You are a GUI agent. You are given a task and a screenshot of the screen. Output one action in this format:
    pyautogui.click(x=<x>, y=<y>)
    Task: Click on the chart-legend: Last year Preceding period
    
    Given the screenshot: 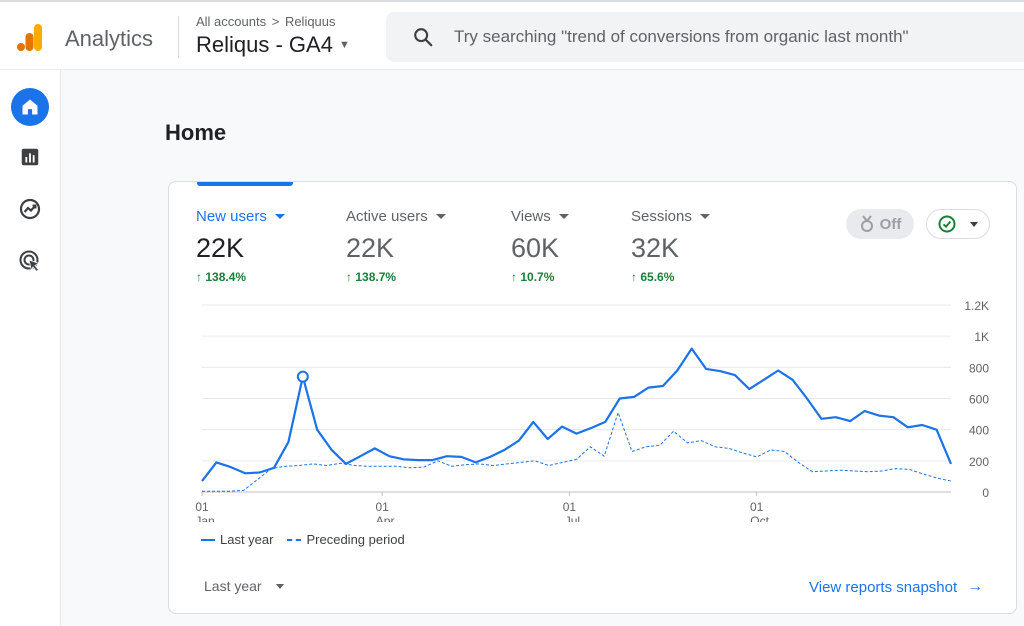 What is the action you would take?
    pyautogui.click(x=310, y=539)
    